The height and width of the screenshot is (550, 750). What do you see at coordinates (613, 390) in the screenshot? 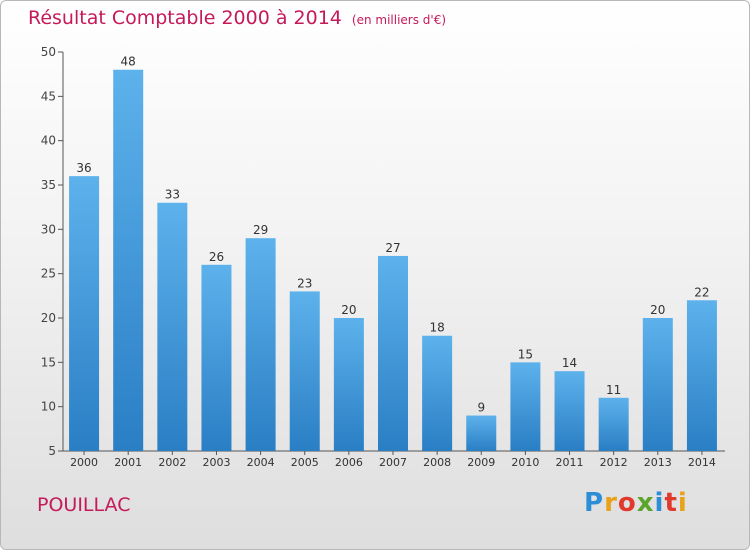
I see `data-label: 11` at bounding box center [613, 390].